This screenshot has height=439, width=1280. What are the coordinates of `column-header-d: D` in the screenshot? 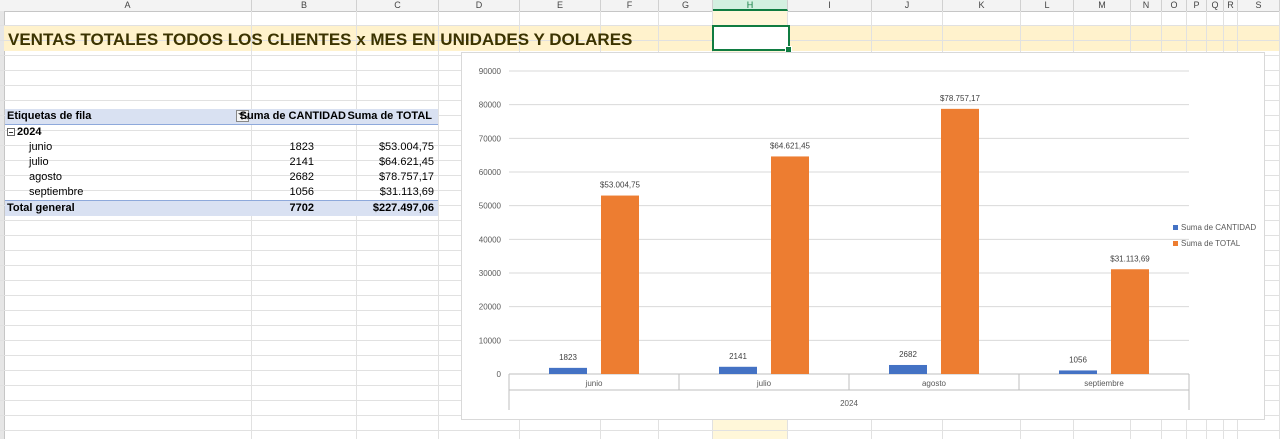 It's located at (479, 5).